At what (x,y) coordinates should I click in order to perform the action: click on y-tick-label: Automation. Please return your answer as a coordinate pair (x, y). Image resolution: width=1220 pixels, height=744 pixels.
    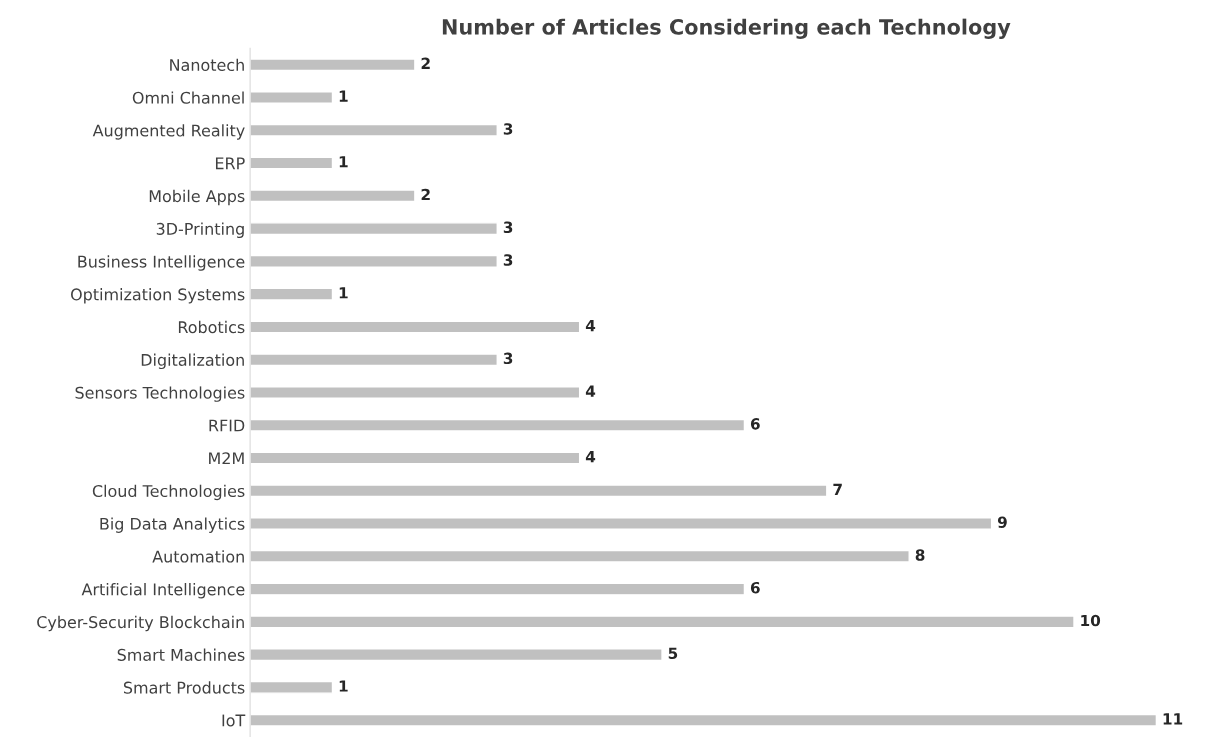
    Looking at the image, I should click on (198, 556).